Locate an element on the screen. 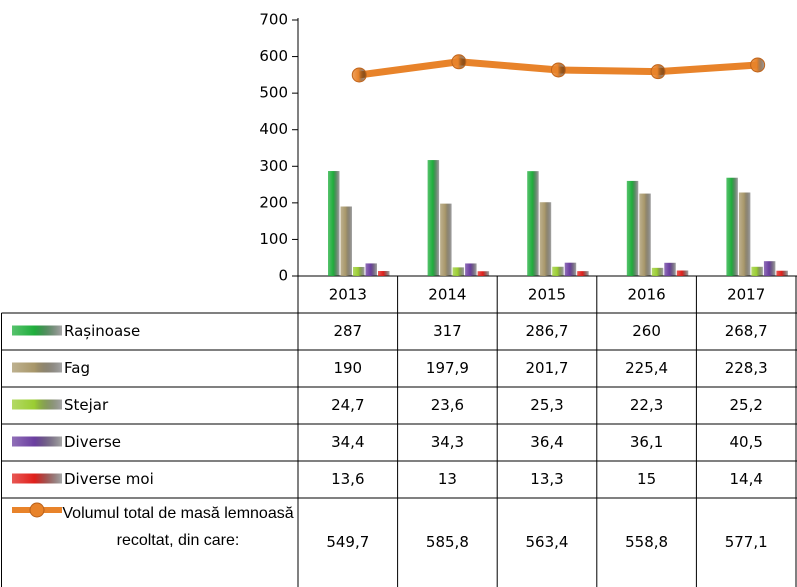 The image size is (797, 587). table-value: 22,3 is located at coordinates (646, 405).